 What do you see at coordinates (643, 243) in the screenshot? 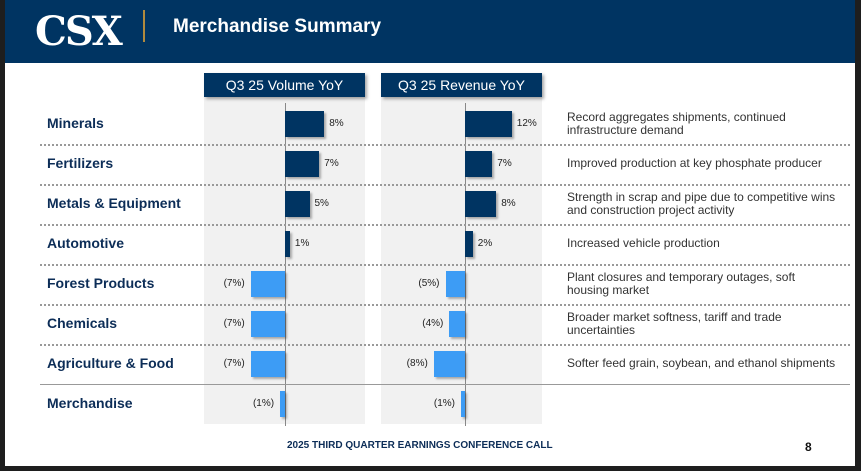
I see `commentary-text: Increased vehicle production` at bounding box center [643, 243].